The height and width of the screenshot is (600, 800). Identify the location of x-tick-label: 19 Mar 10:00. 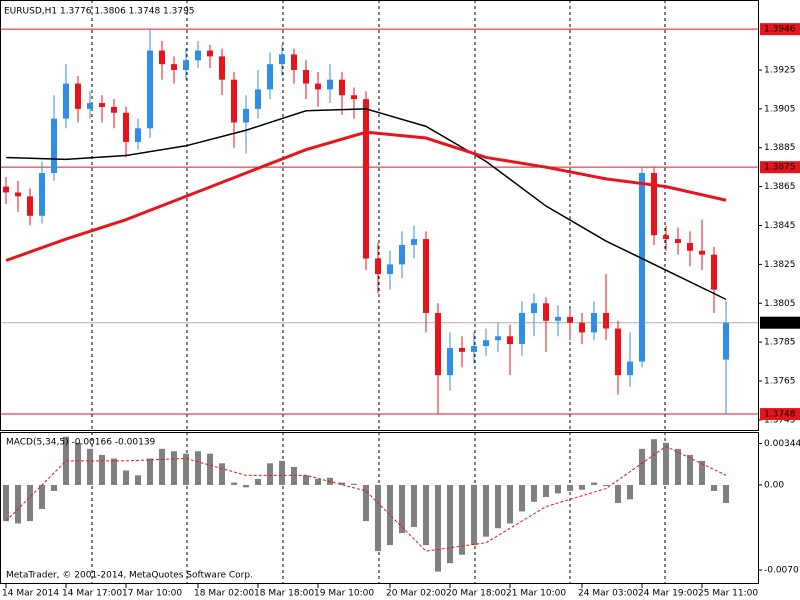
(344, 594).